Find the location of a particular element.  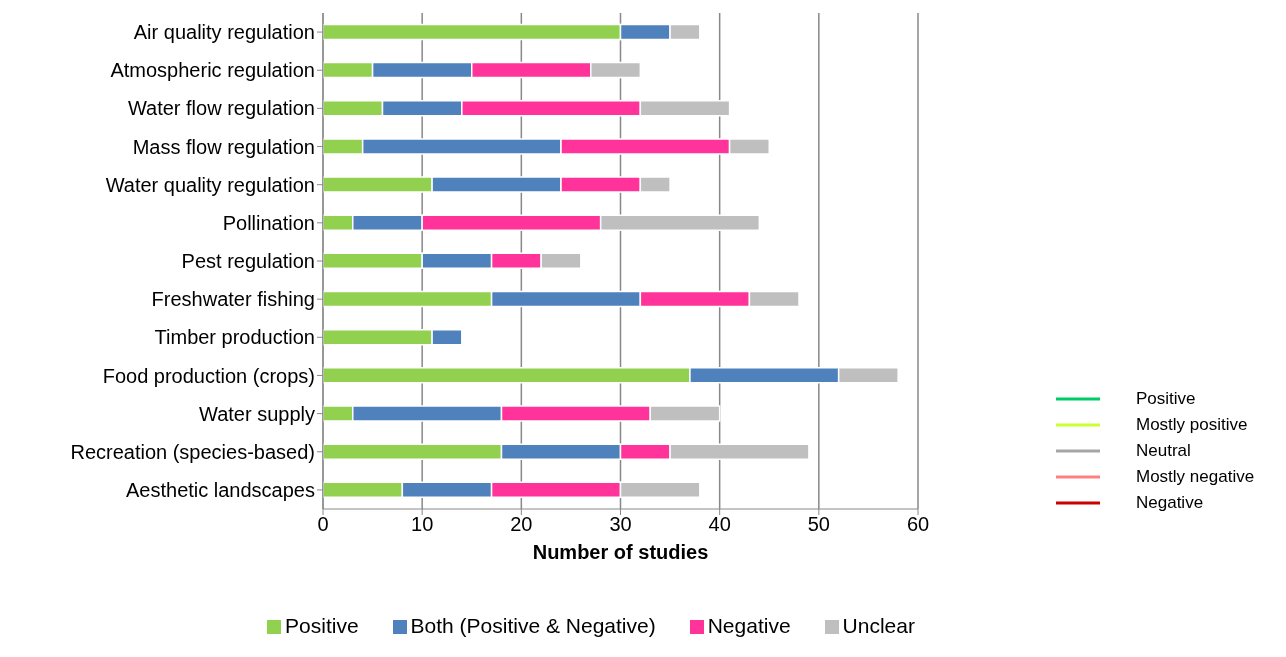

y-tick-label: Water flow regulation is located at coordinates (221, 108).